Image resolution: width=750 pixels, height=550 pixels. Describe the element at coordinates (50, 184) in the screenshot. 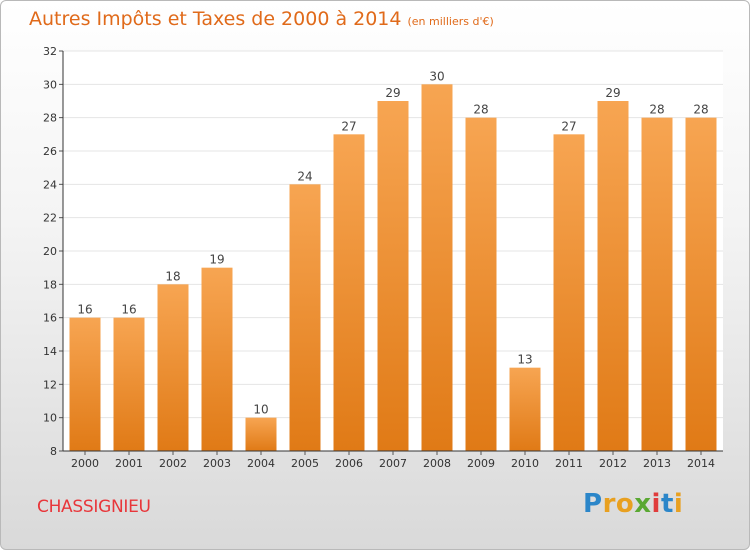

I see `y-tick-label: 24` at that location.